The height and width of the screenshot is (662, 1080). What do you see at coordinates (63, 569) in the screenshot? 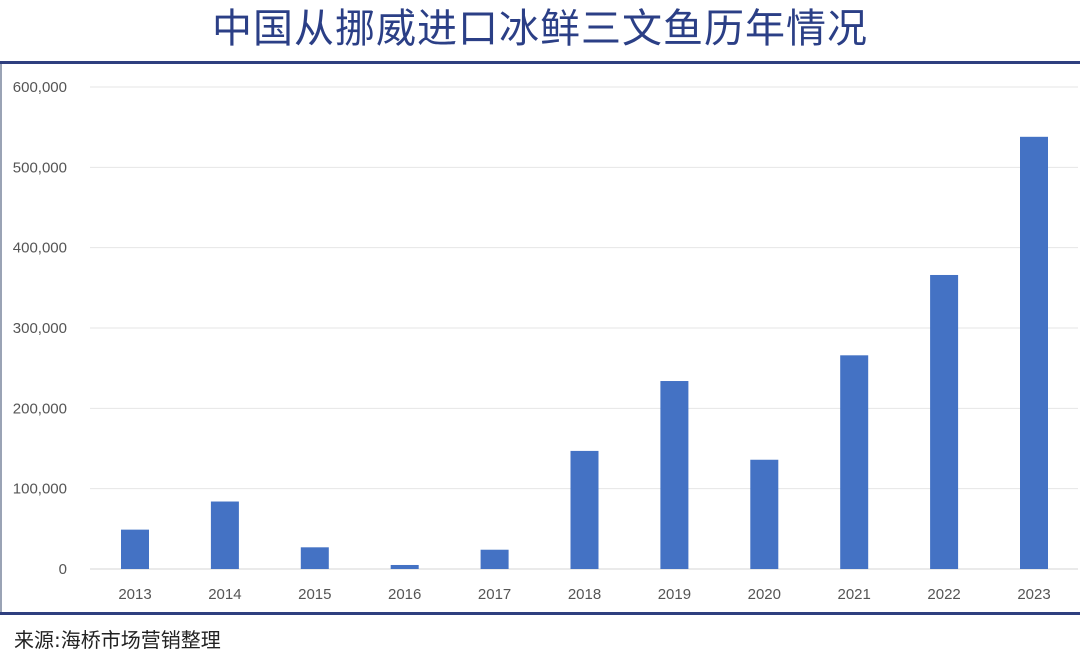
I see `y-tick-label: 0` at bounding box center [63, 569].